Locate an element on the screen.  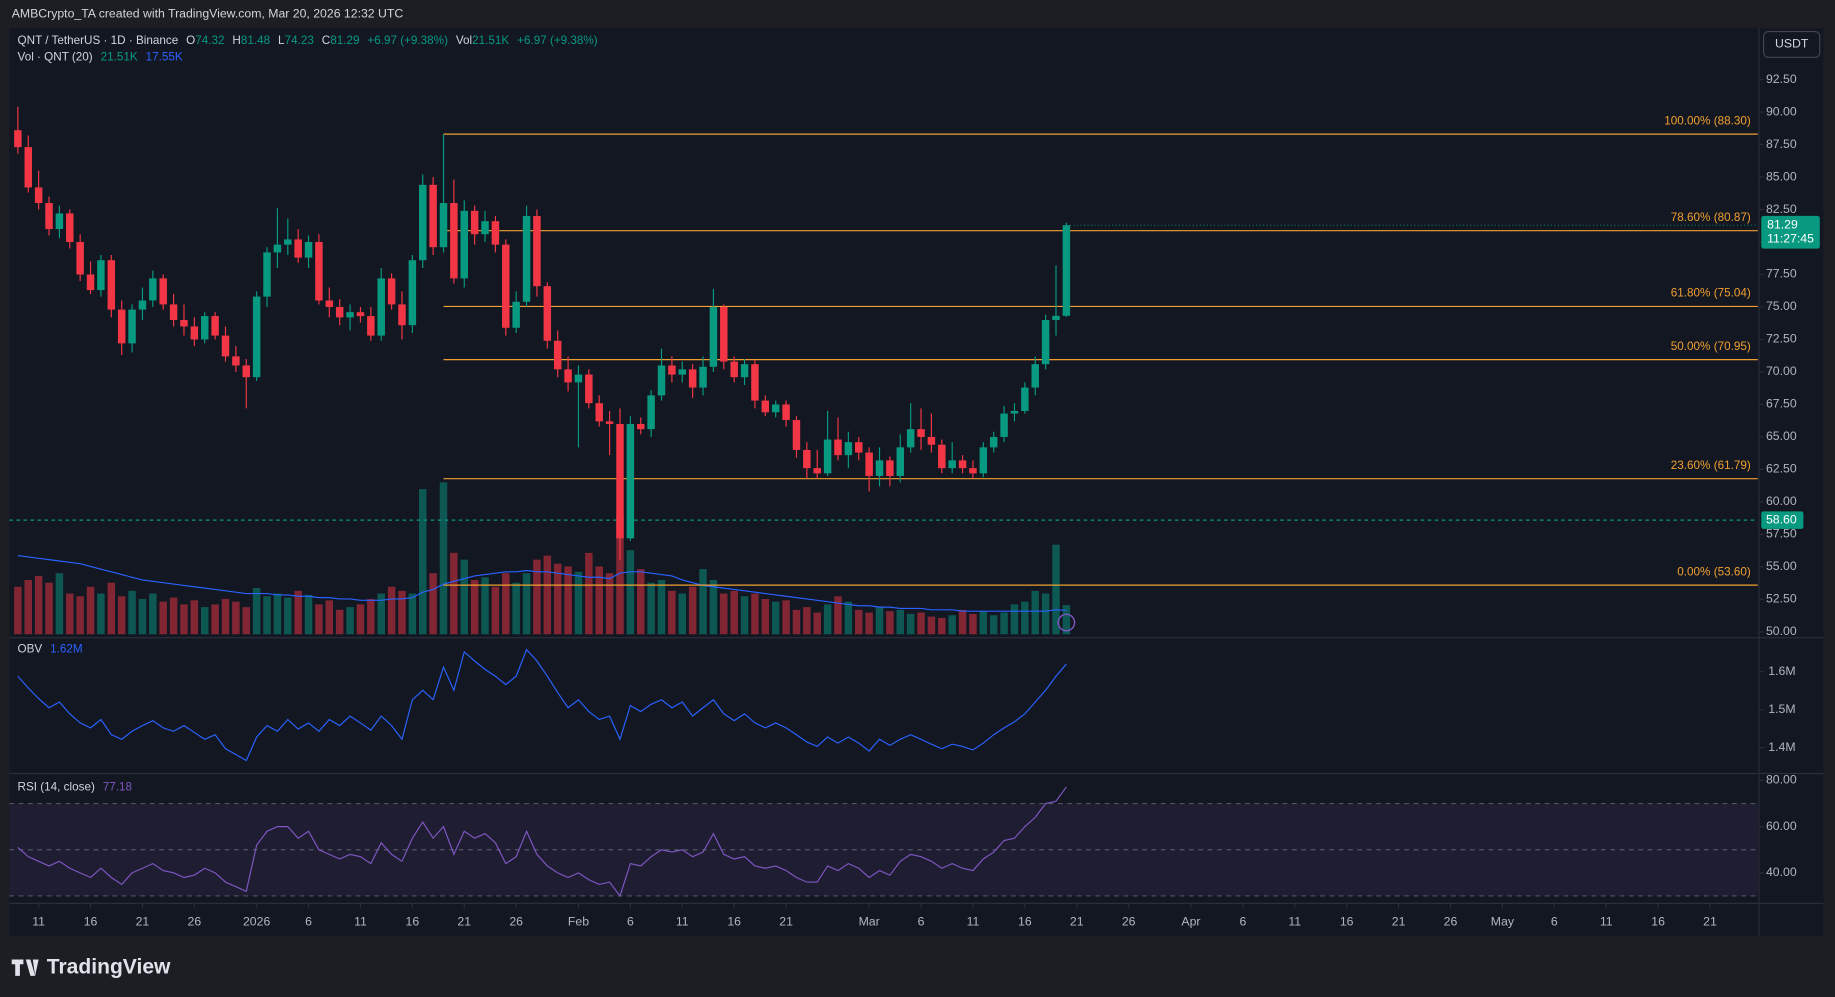
last-price-tag is located at coordinates (1790, 232).